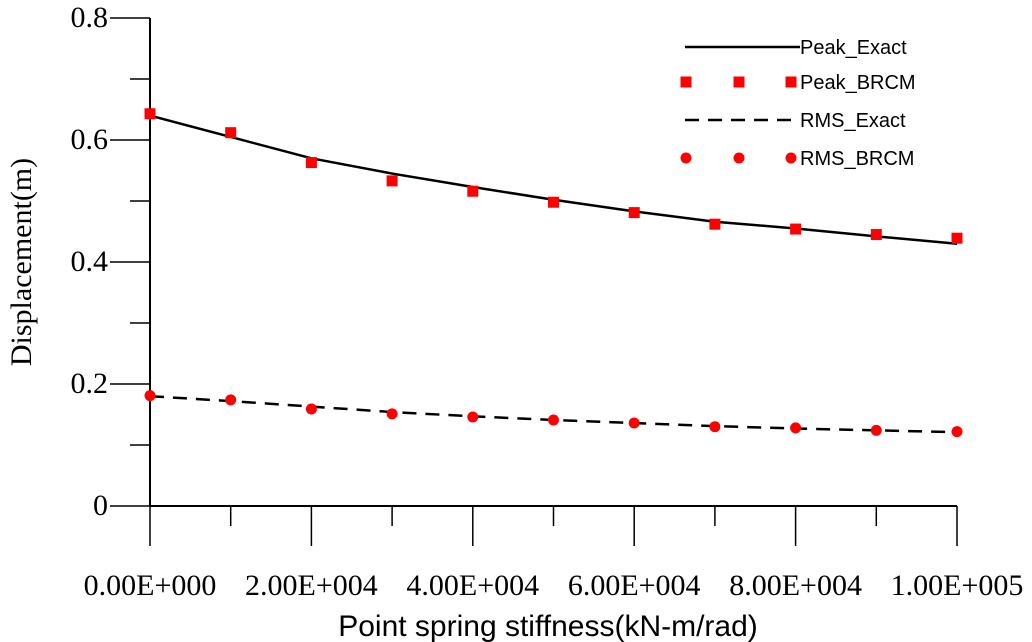  Describe the element at coordinates (90, 17) in the screenshot. I see `y-tick-label: 0.8` at that location.